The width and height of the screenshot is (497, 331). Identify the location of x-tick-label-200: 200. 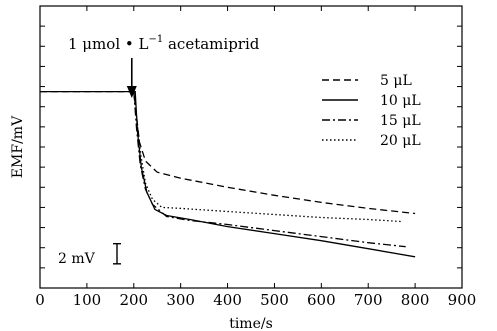
(133, 300).